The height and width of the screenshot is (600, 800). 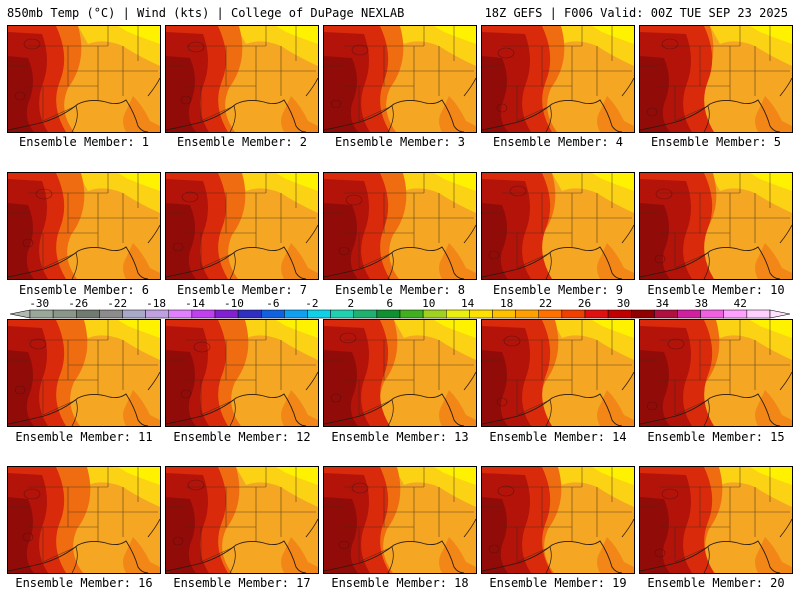 What do you see at coordinates (558, 583) in the screenshot?
I see `ensemble-member-label: Ensemble Member: 19` at bounding box center [558, 583].